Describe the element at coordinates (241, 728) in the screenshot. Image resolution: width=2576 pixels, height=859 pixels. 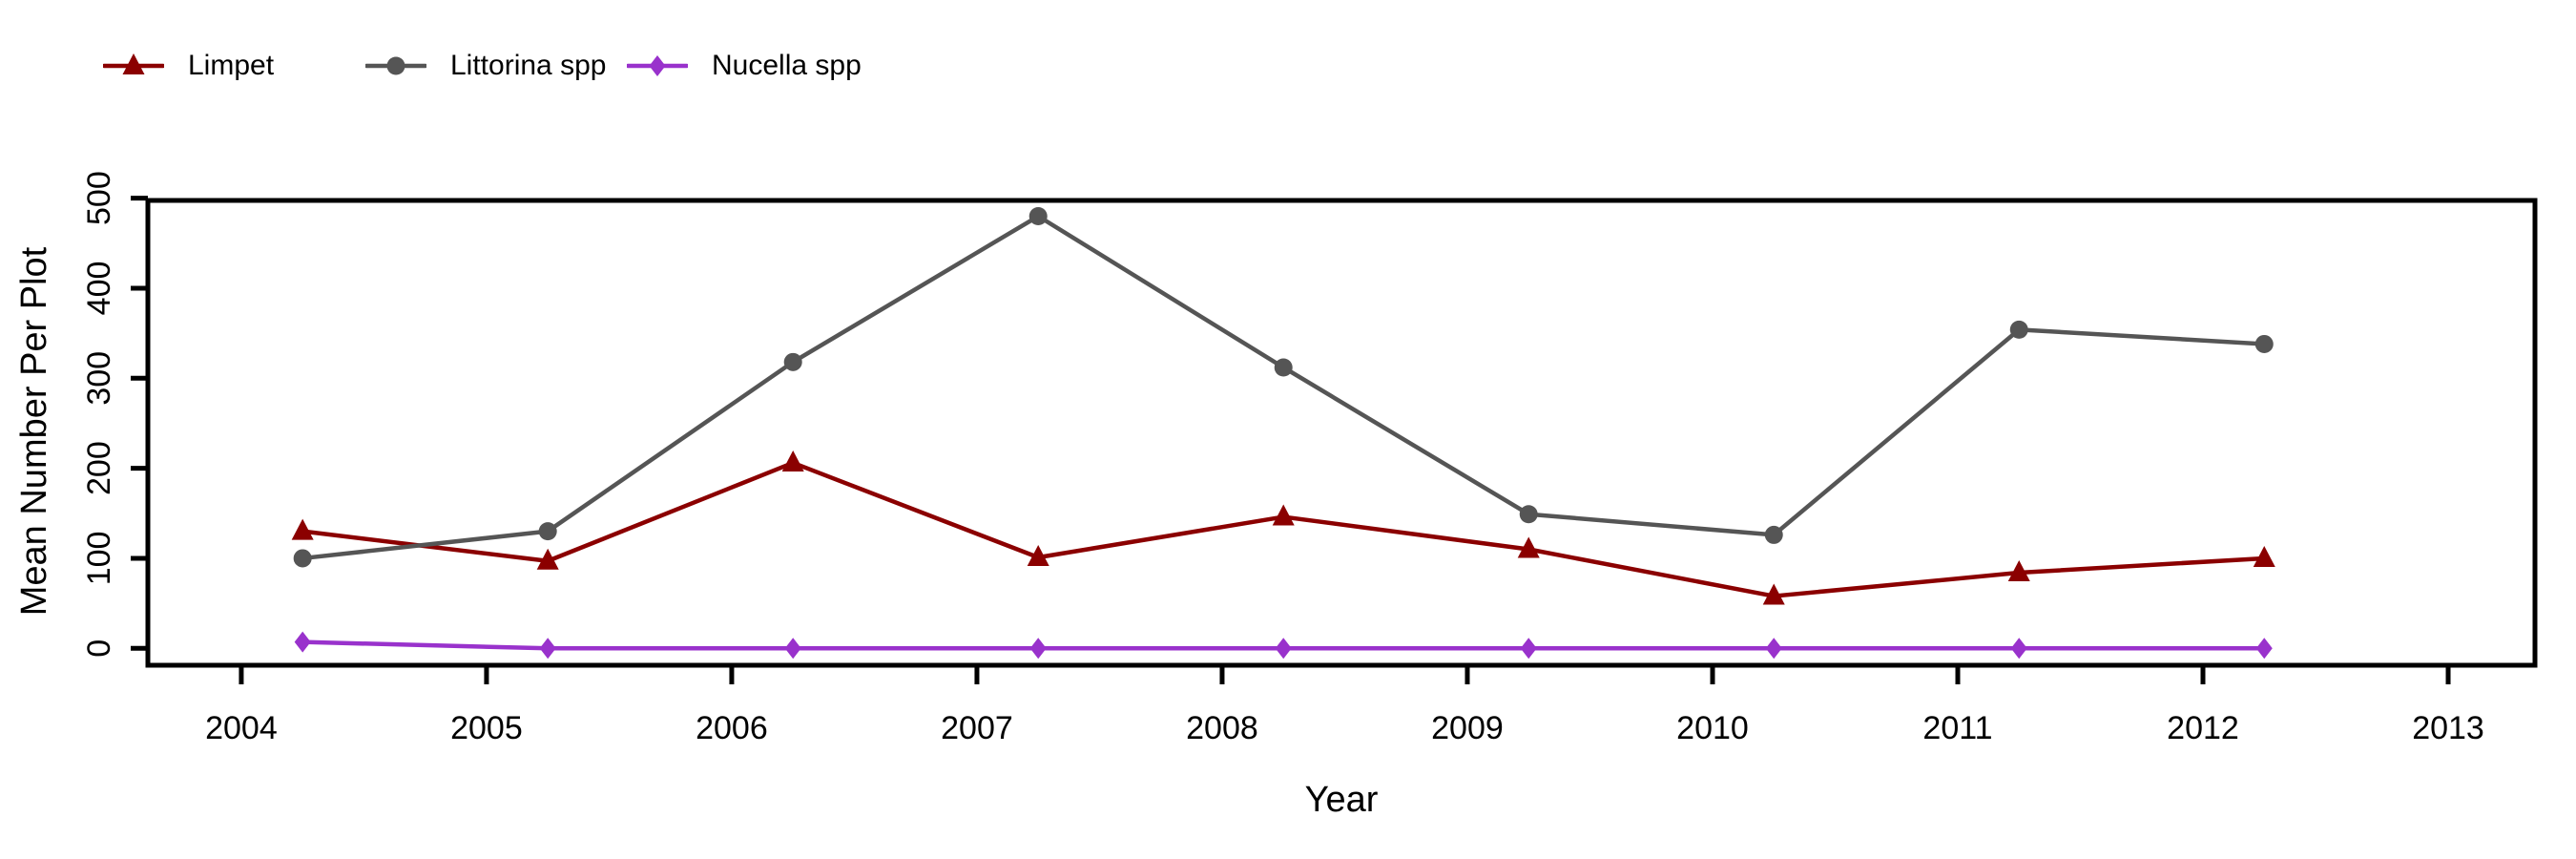
I see `x-axis-tick-label: 2004` at that location.